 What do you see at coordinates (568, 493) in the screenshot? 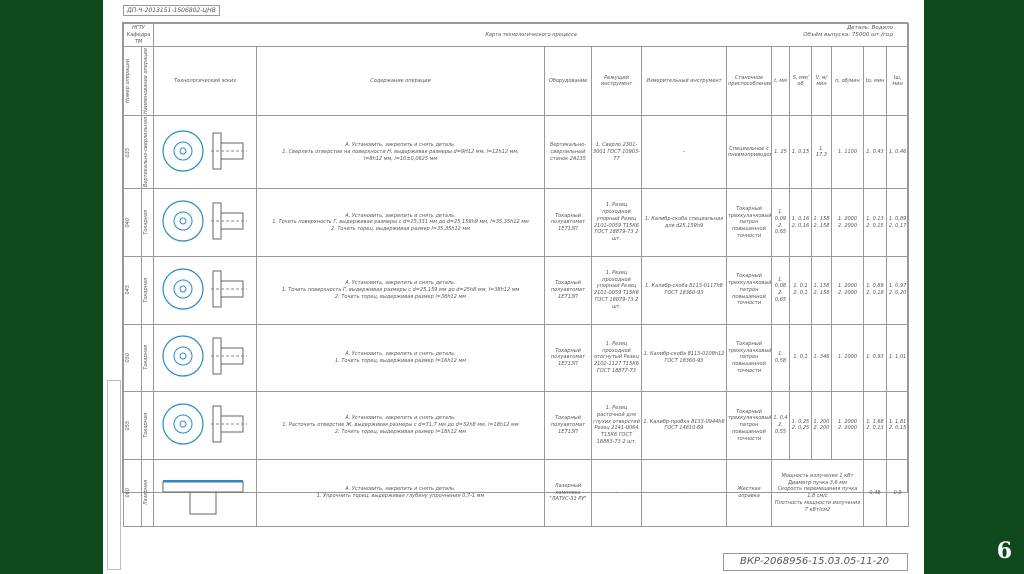
I see `equipment: Лазерный комплекс "ЛАТУС-31 РУ"` at bounding box center [568, 493].